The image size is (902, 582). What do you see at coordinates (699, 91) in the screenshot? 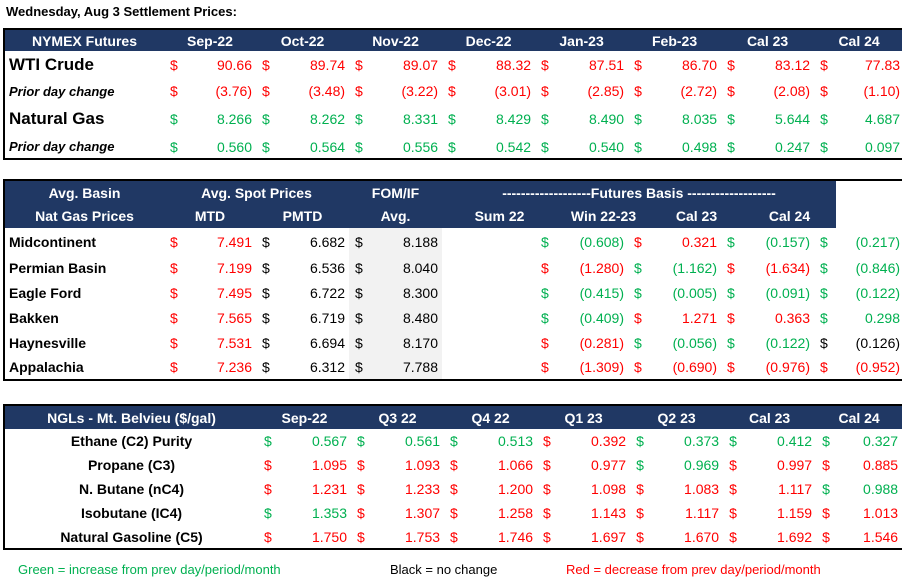
I see `price-value: (2.72)` at bounding box center [699, 91].